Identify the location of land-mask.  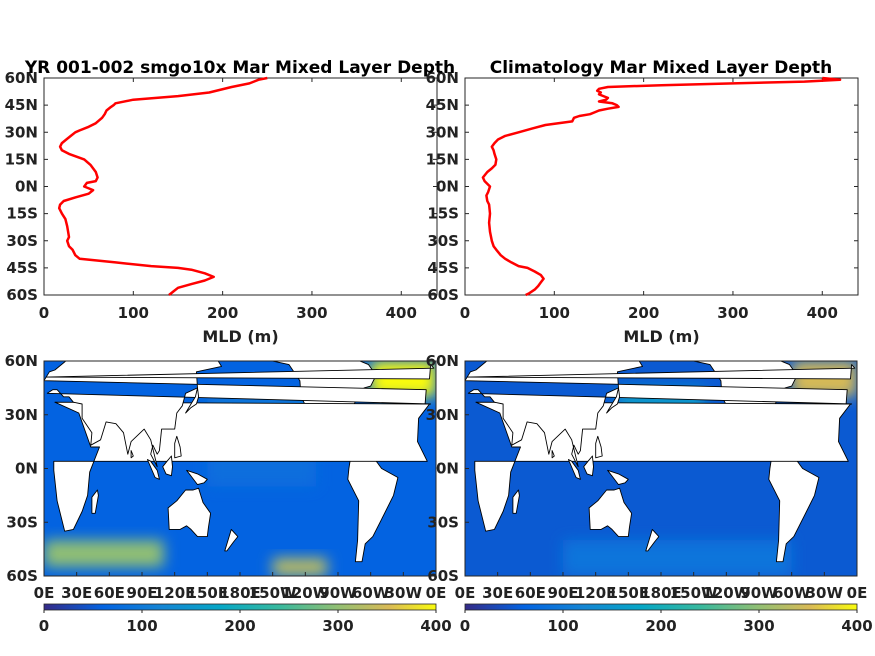
(670, 462).